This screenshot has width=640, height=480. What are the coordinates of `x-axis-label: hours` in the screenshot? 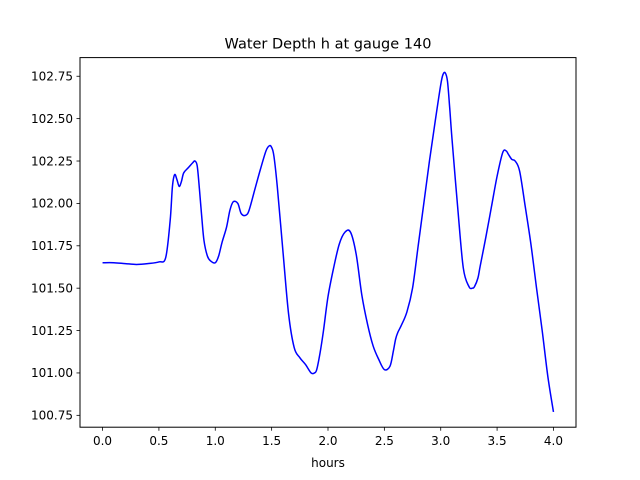 It's located at (328, 463).